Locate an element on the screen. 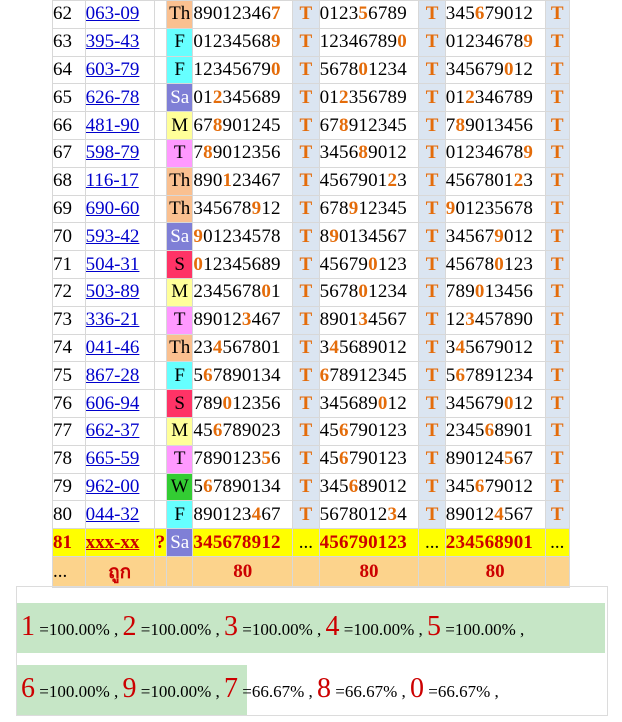 This screenshot has width=622, height=722. highlighted-digit: 9 is located at coordinates (528, 42).